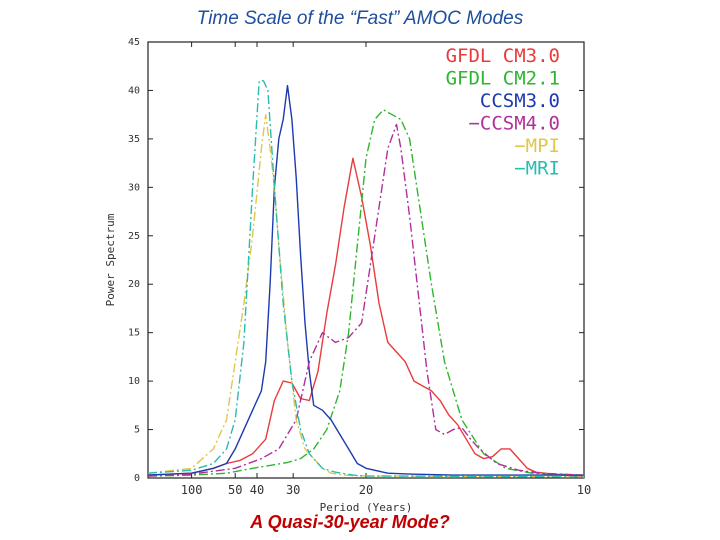 The image size is (720, 540). Describe the element at coordinates (537, 169) in the screenshot. I see `legend-entry-mri: −MRI` at that location.